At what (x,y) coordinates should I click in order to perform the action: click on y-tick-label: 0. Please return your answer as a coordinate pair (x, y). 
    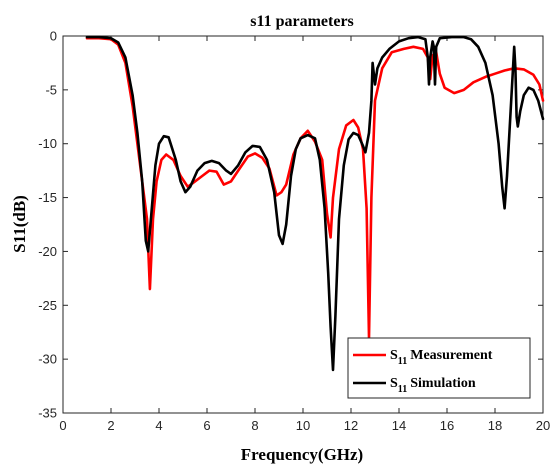
    Looking at the image, I should click on (53, 36).